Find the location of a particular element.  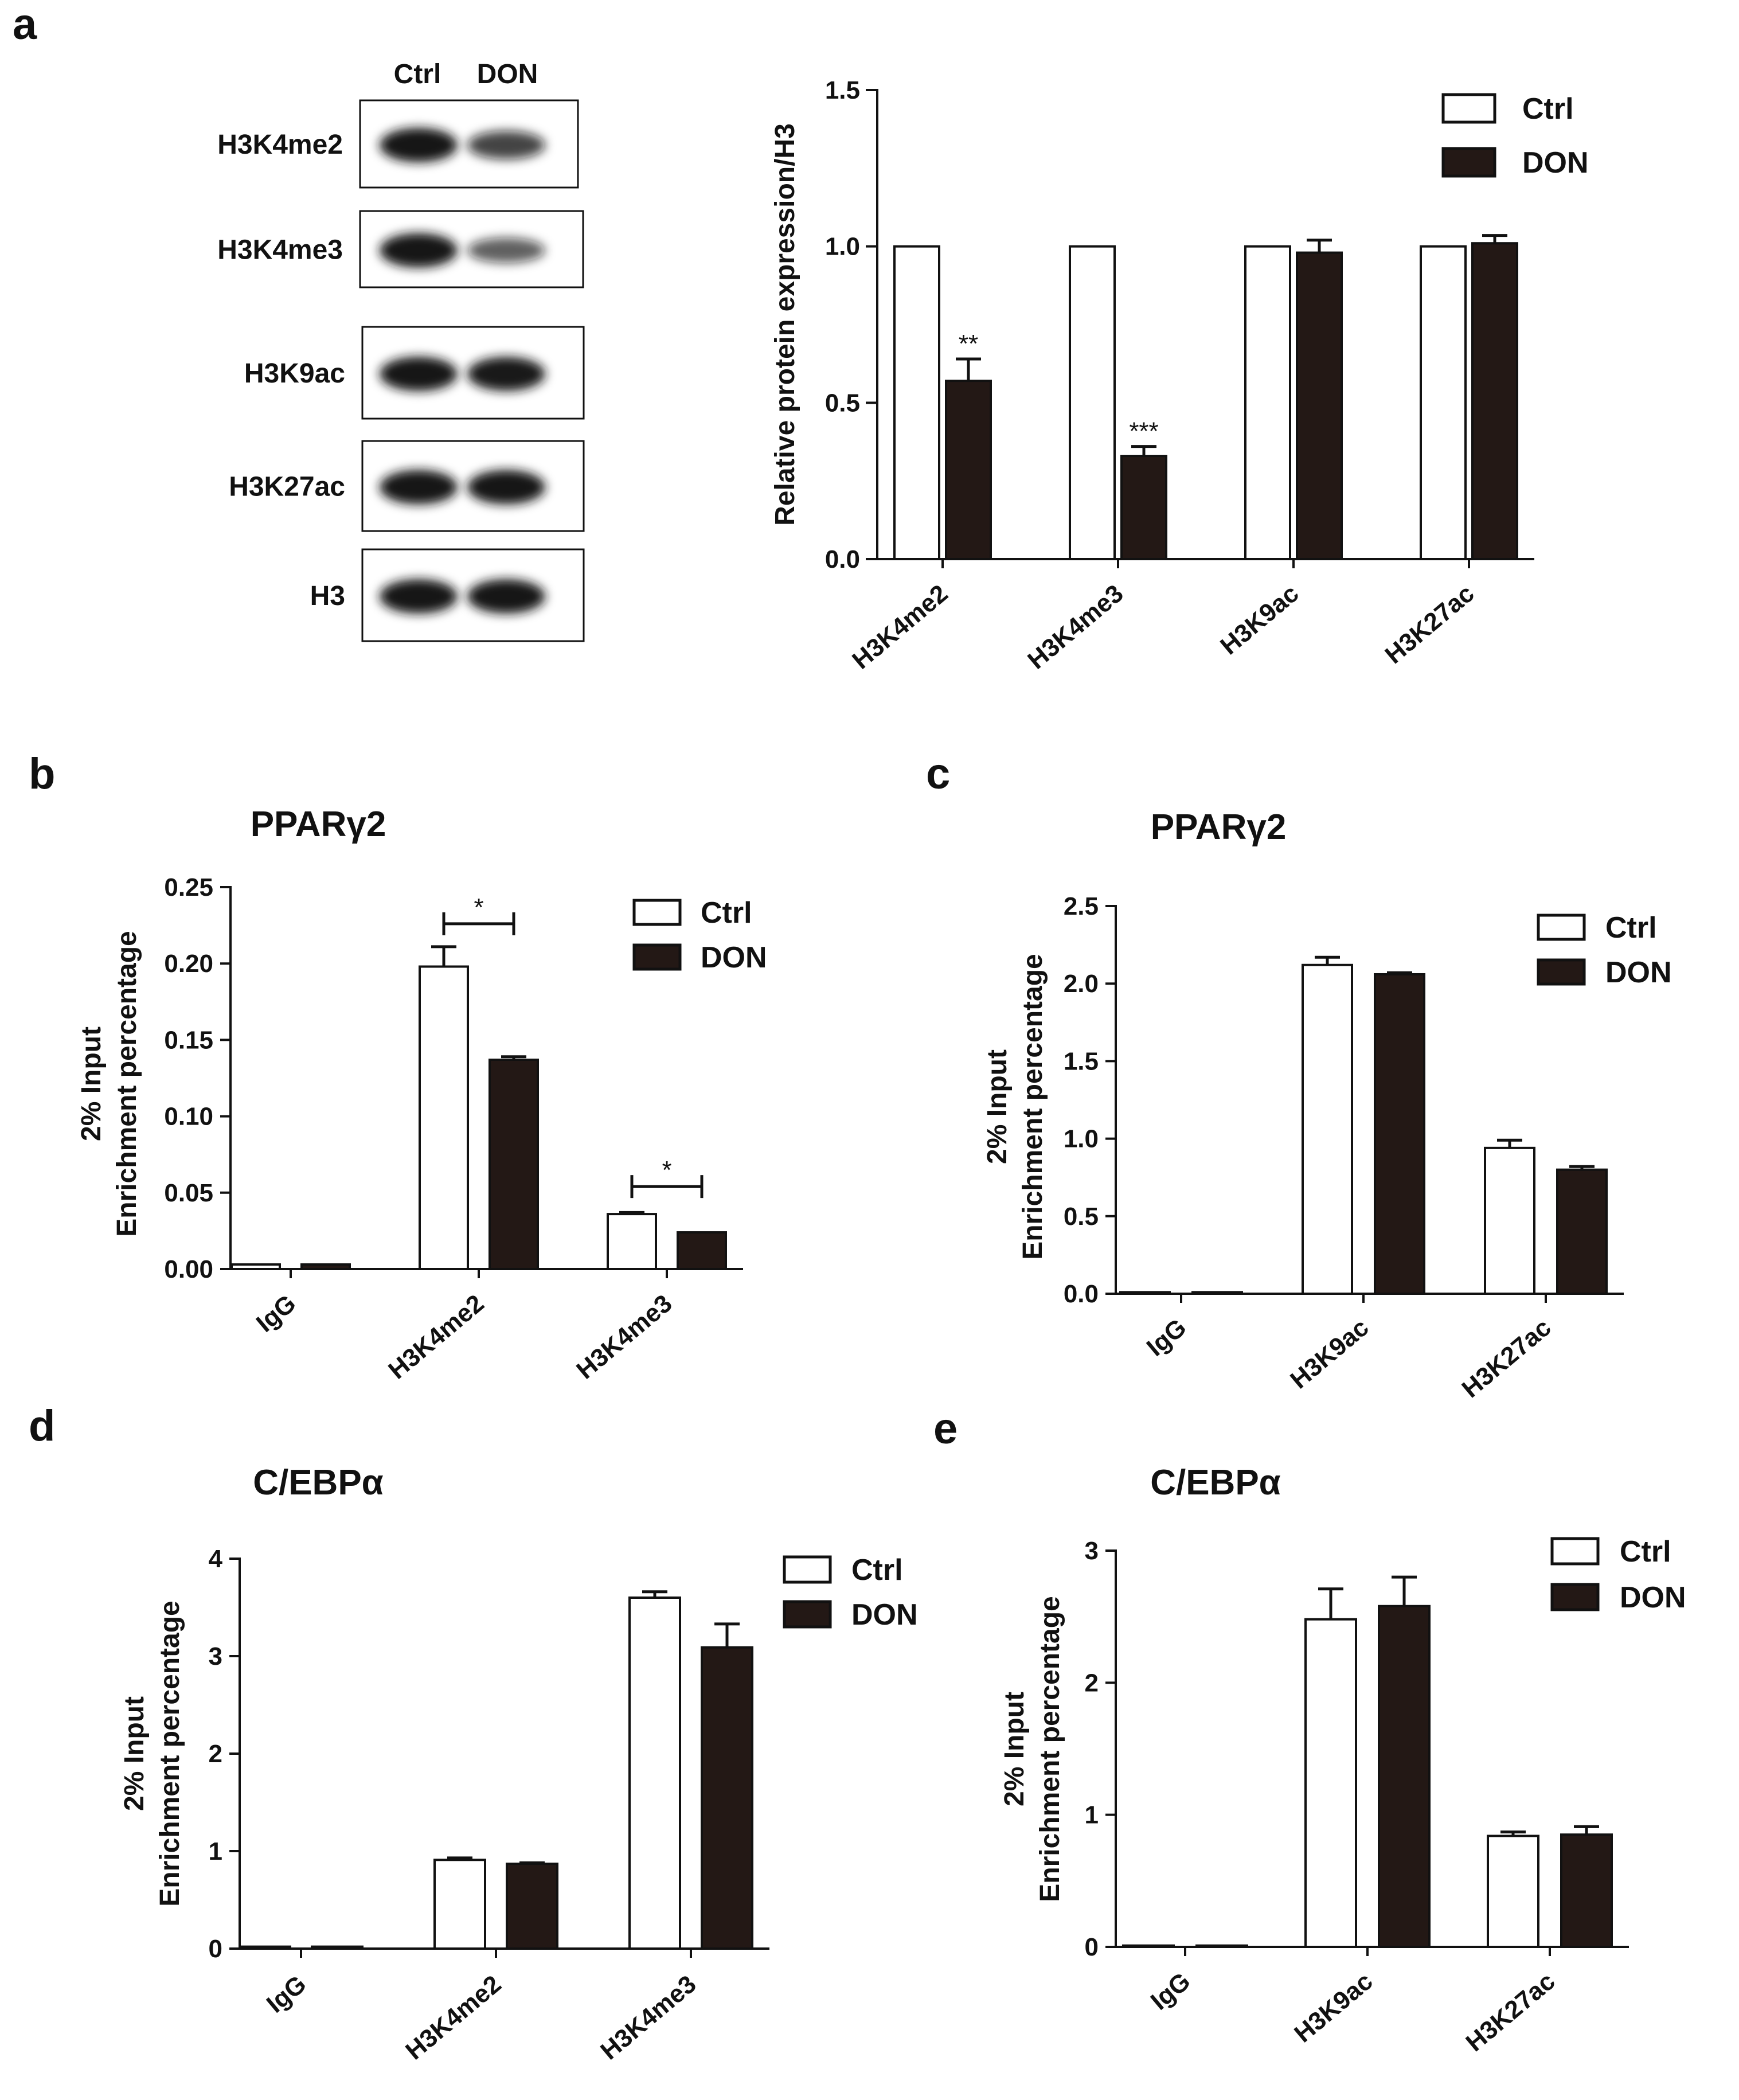

y-axis-label: Relative protein expression/H3 is located at coordinates (785, 324).